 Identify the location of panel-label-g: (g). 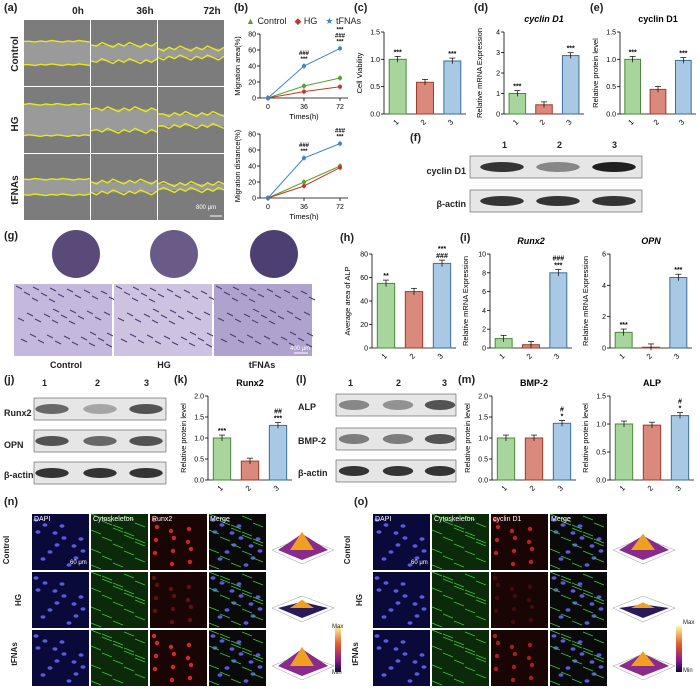
(11, 236).